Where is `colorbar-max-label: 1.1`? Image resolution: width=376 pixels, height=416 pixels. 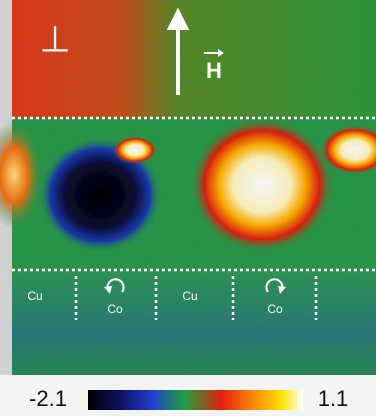
colorbar-max-label: 1.1 is located at coordinates (333, 398).